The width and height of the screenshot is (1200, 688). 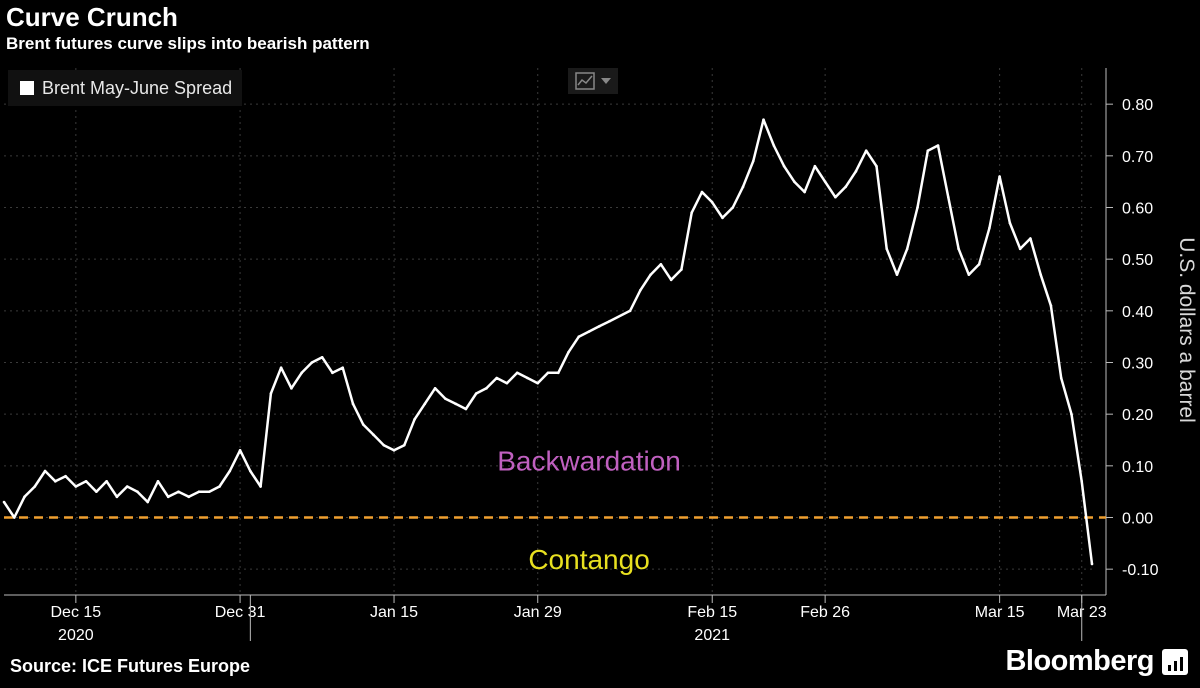 I want to click on x-tick-label: Jan 29, so click(x=538, y=612).